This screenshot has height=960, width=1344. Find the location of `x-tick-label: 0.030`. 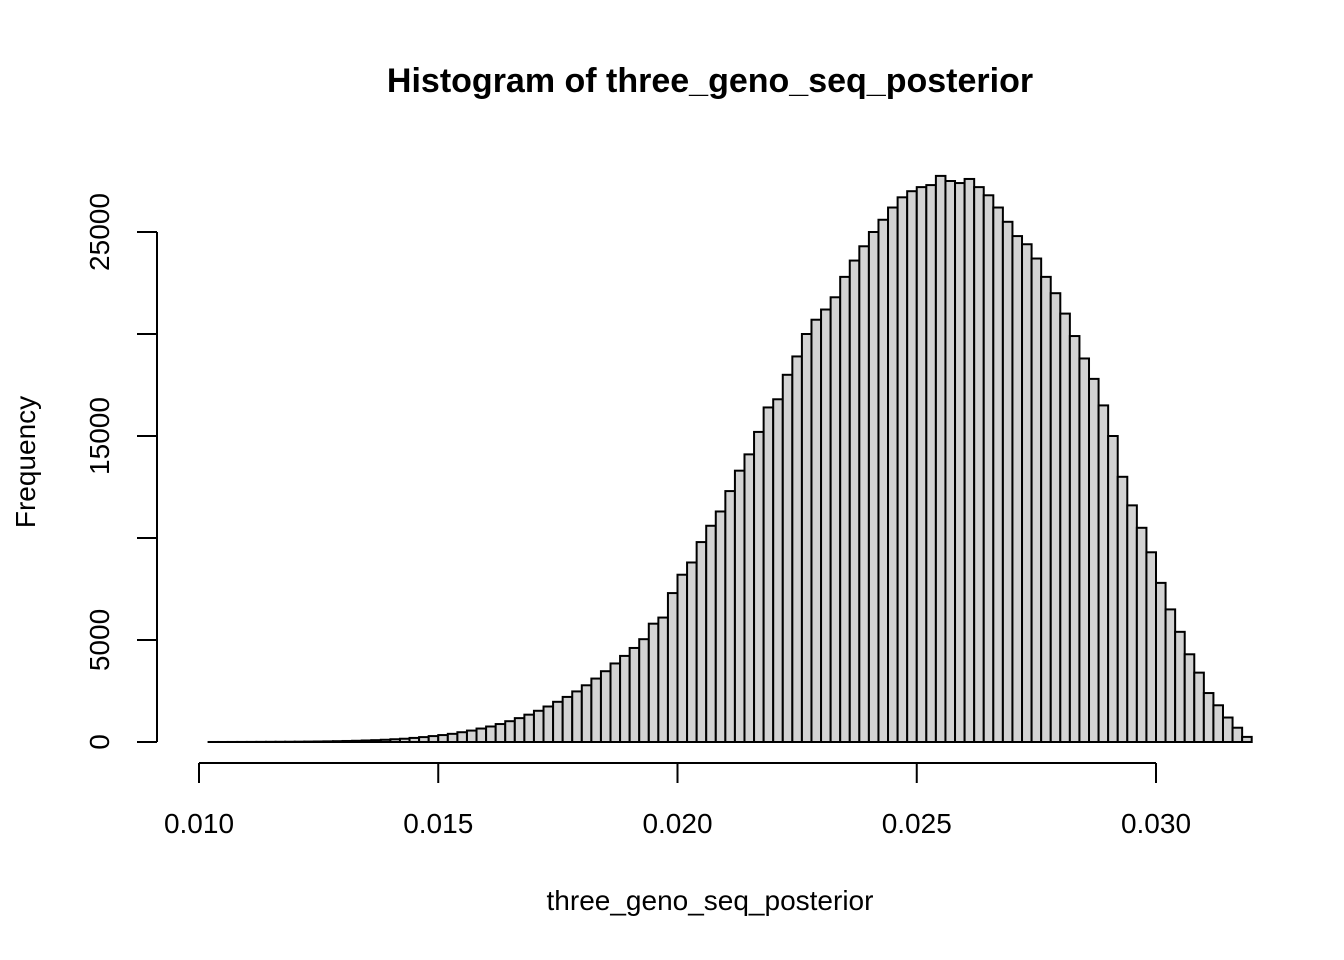

x-tick-label: 0.030 is located at coordinates (1156, 823).